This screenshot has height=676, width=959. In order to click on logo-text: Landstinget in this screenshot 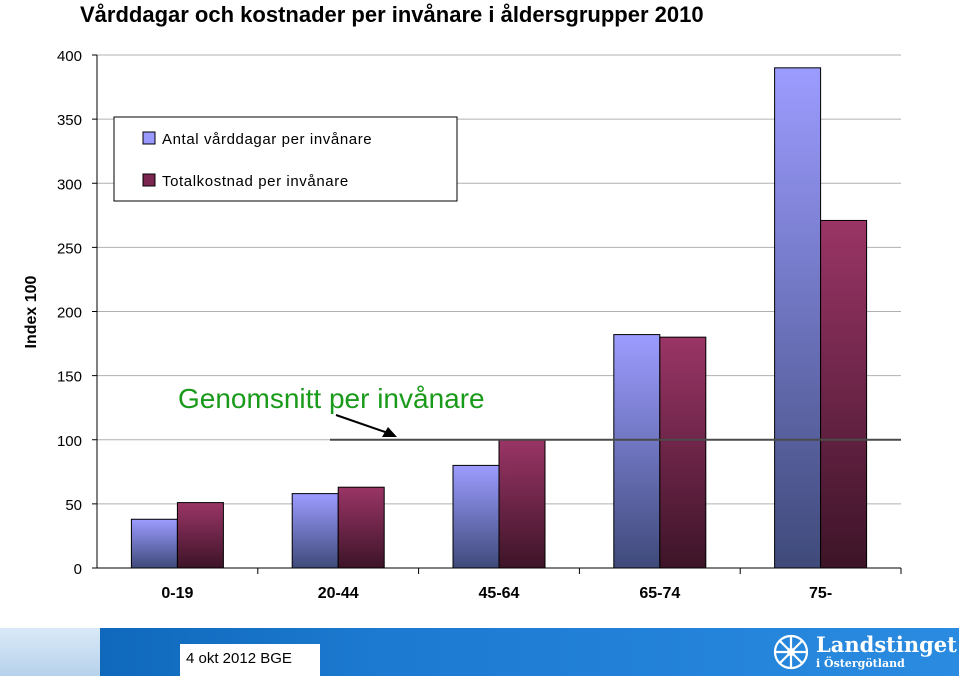, I will do `click(886, 644)`.